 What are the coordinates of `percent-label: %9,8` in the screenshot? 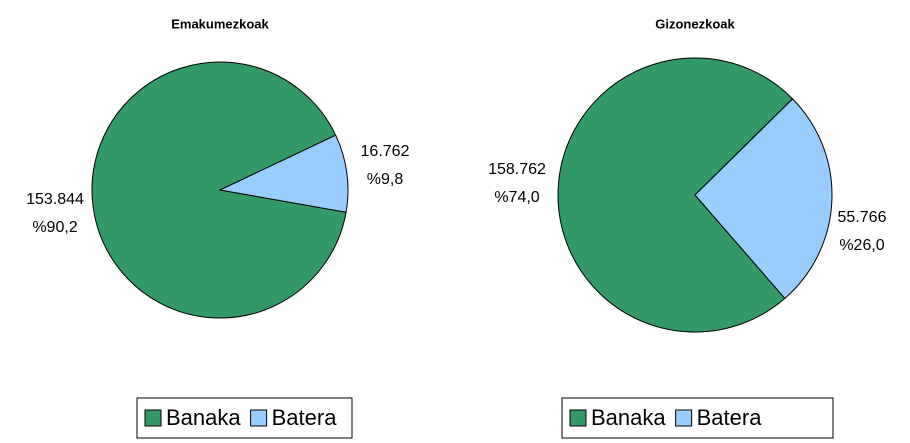 It's located at (385, 179).